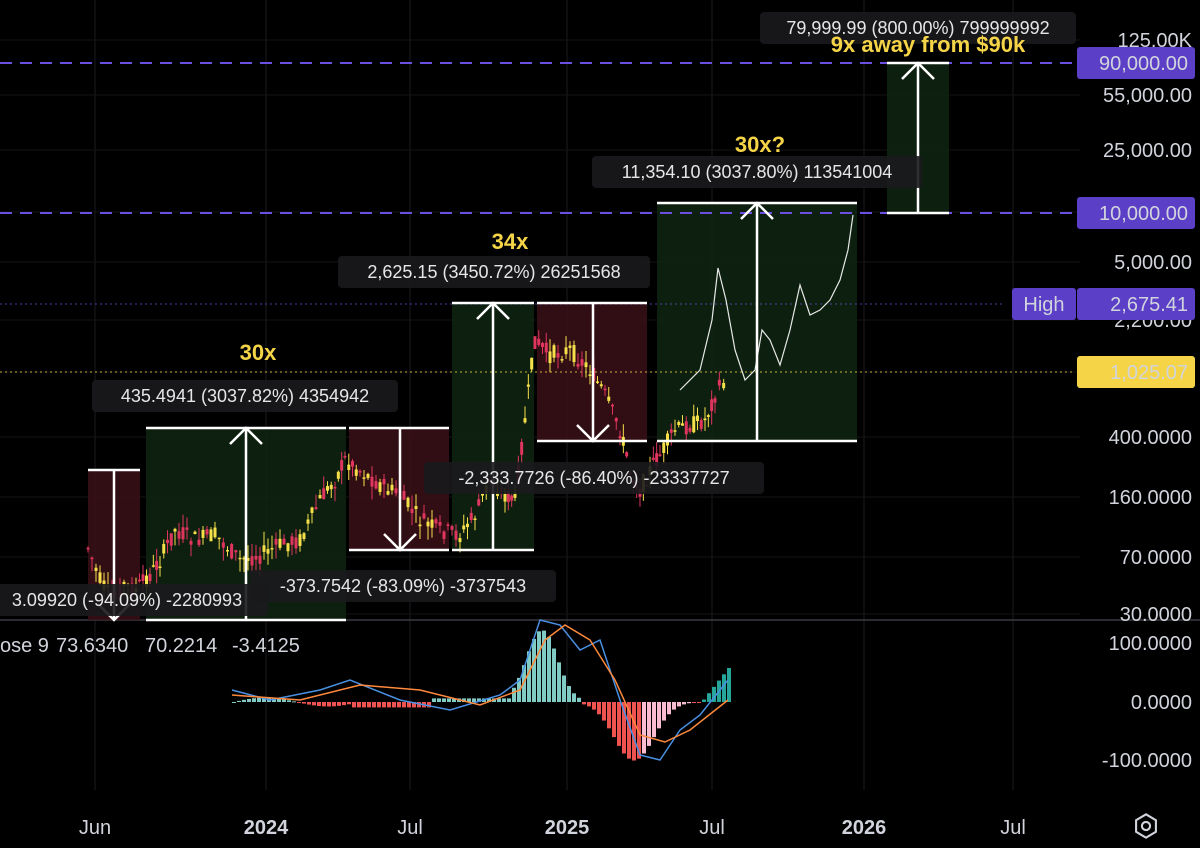  Describe the element at coordinates (1143, 214) in the screenshot. I see `price-label: 10,000.00` at that location.